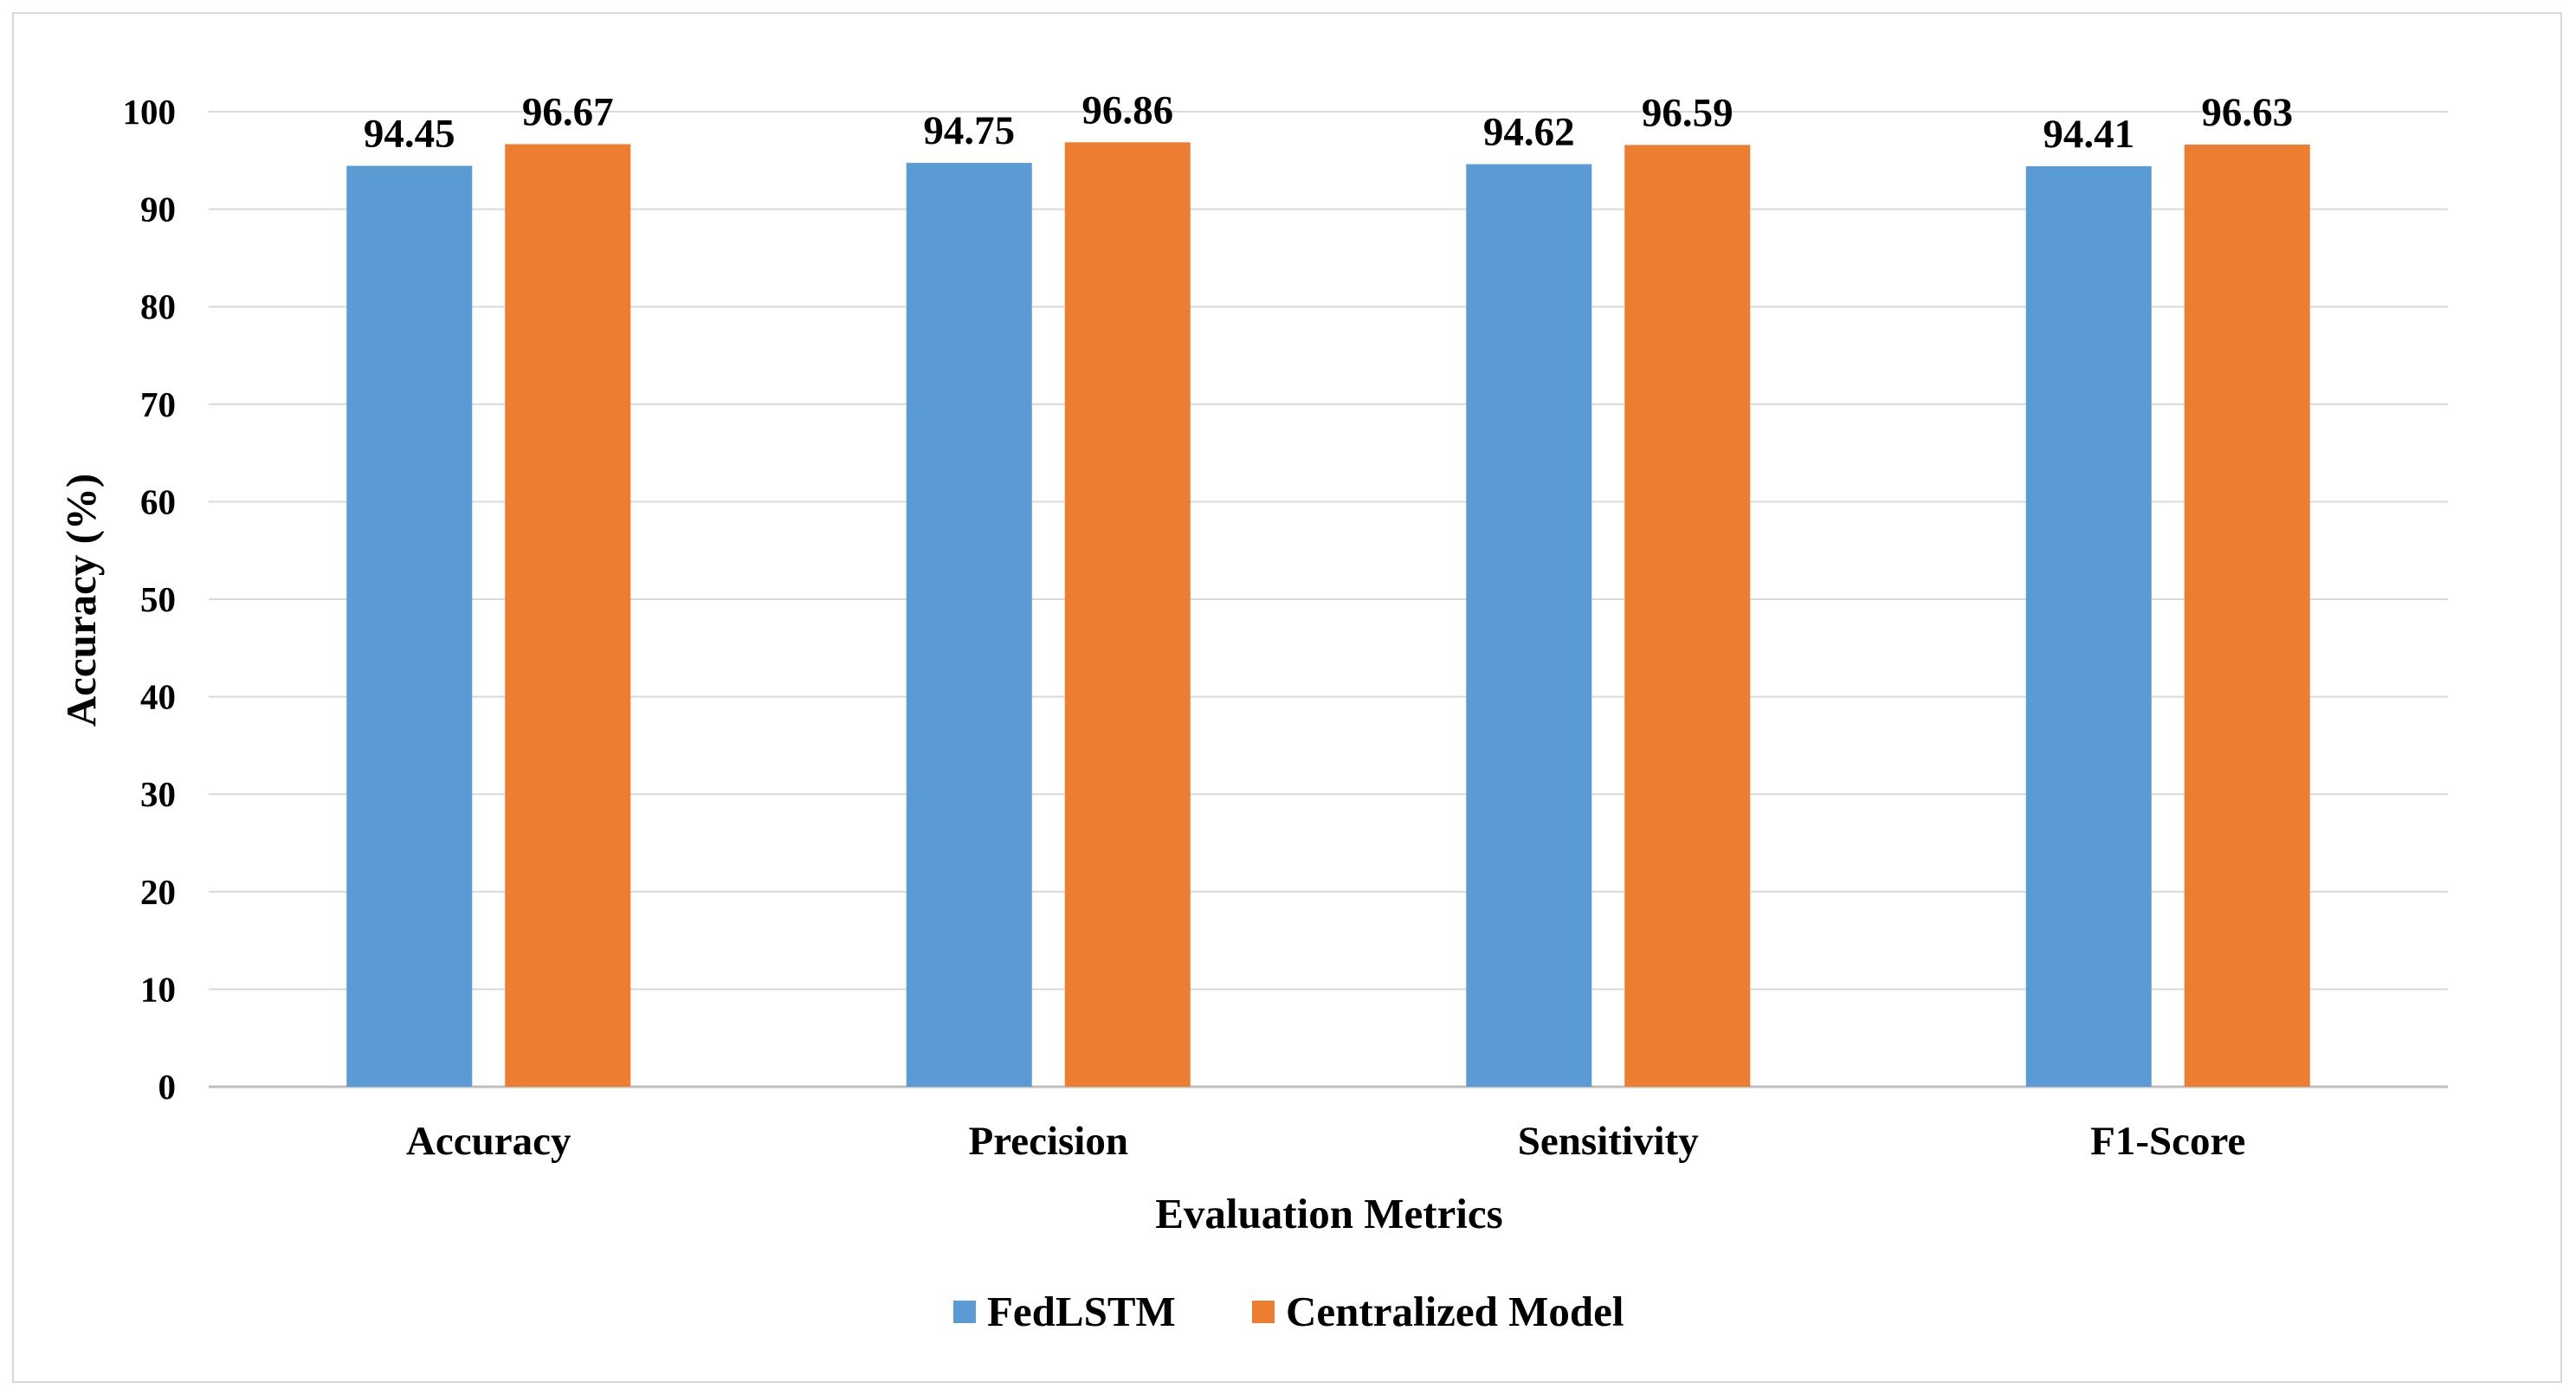  Describe the element at coordinates (2088, 626) in the screenshot. I see `bar-fedlstm-f1-score` at that location.